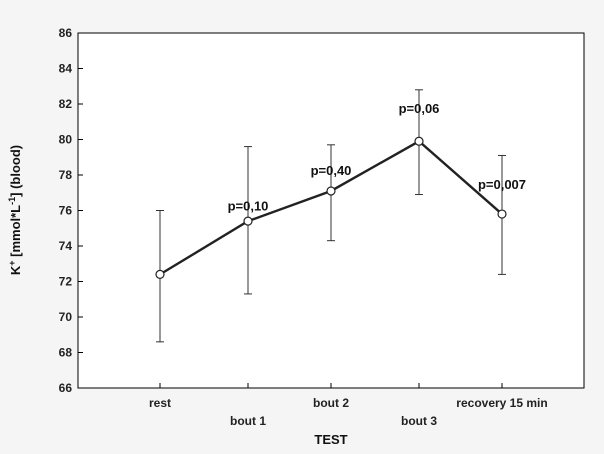 The height and width of the screenshot is (454, 604). What do you see at coordinates (248, 206) in the screenshot?
I see `p-value-annotation: p=0,10` at bounding box center [248, 206].